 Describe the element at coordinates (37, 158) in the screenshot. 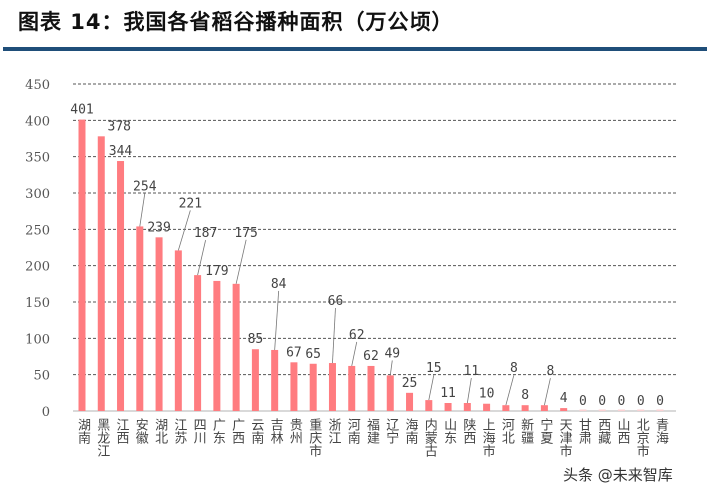

I see `y-tick-label: 350` at that location.